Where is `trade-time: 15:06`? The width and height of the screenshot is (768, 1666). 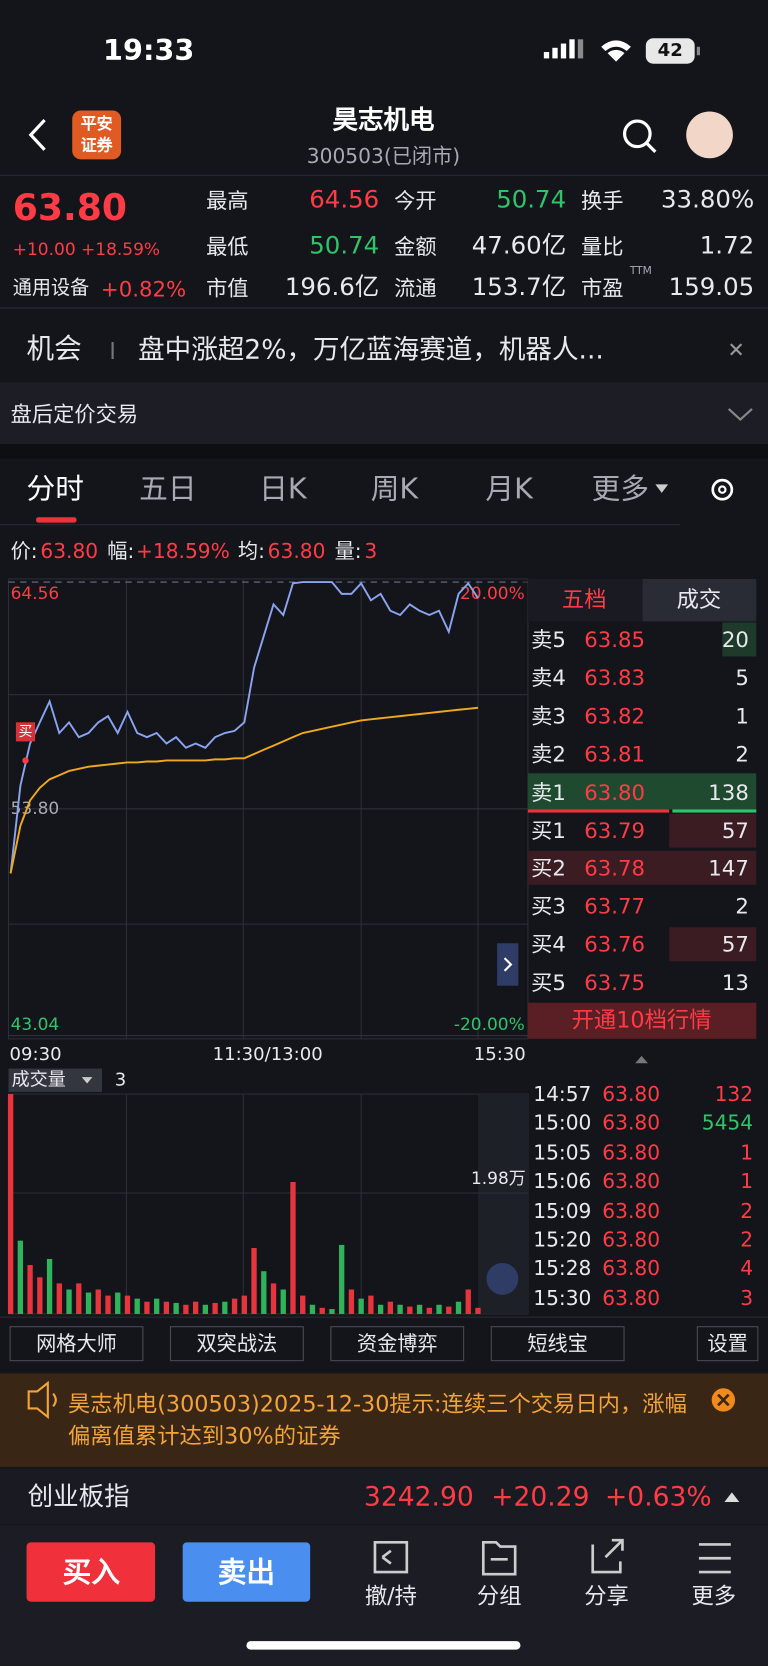
trade-time: 15:06 is located at coordinates (562, 1182).